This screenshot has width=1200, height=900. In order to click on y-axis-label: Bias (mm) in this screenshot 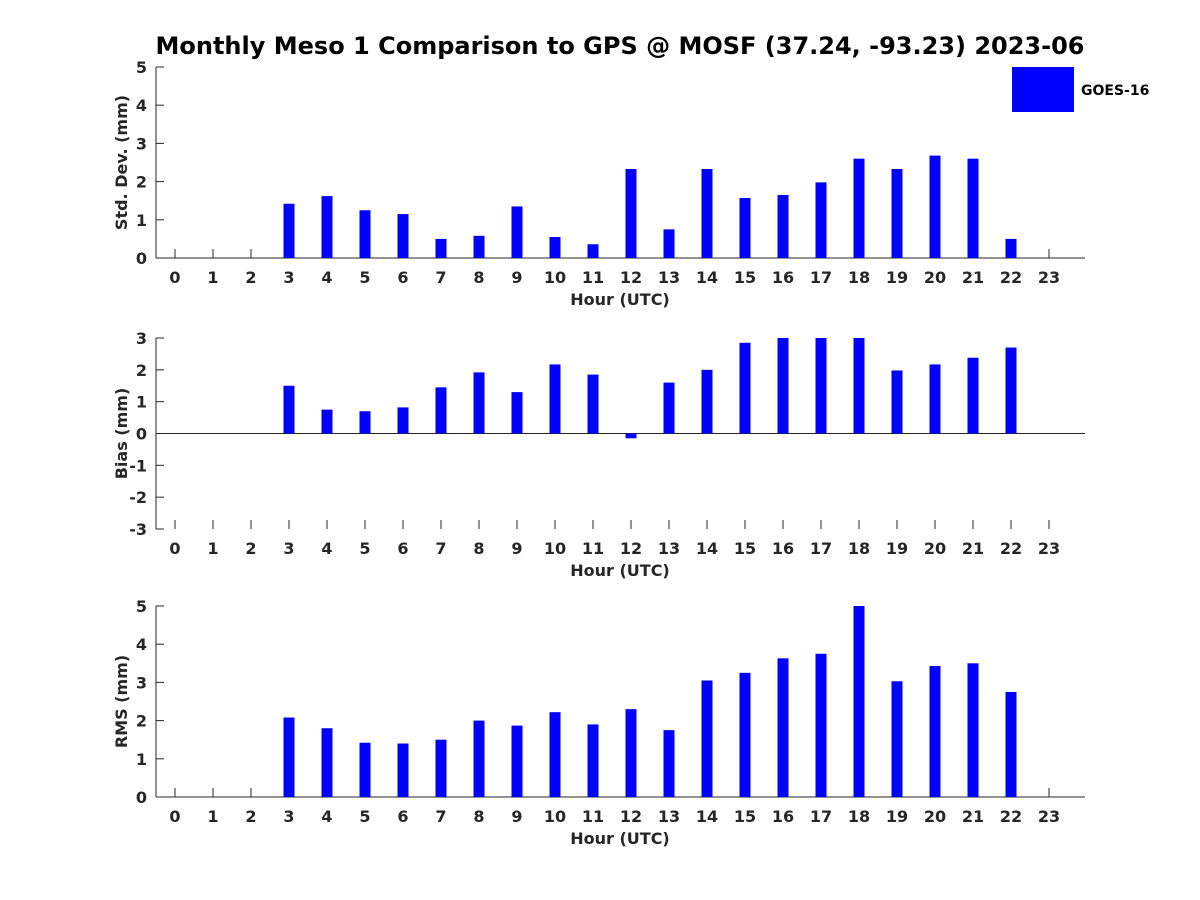, I will do `click(121, 434)`.